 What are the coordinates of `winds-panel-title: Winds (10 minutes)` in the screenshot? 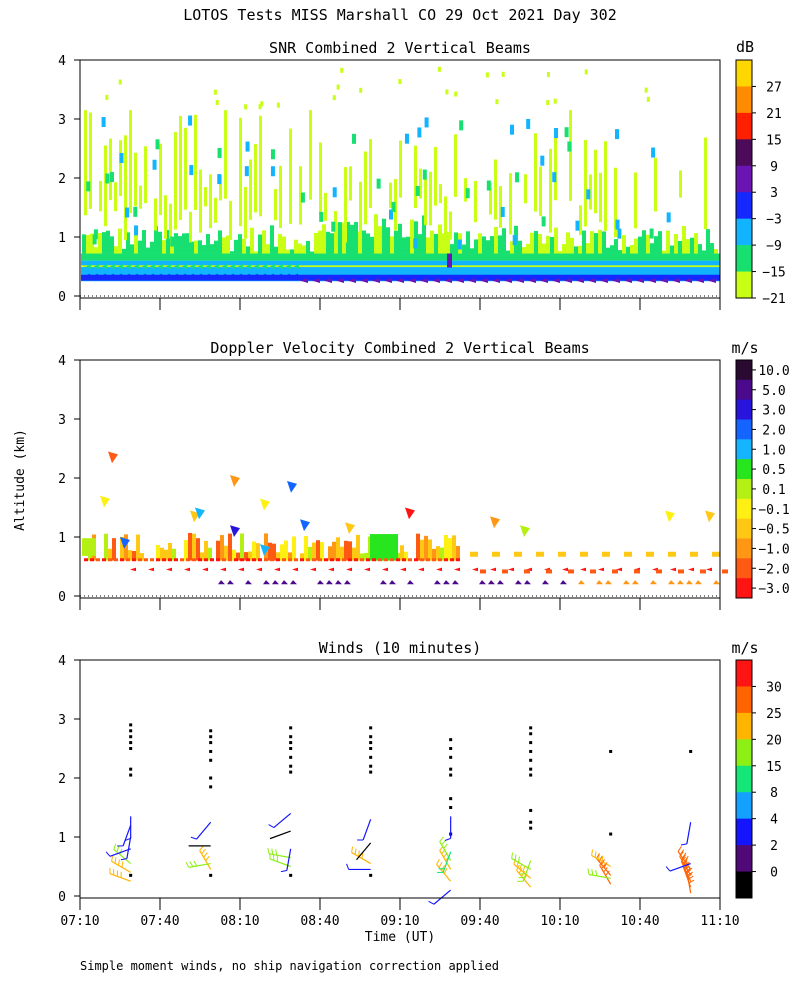 It's located at (400, 648).